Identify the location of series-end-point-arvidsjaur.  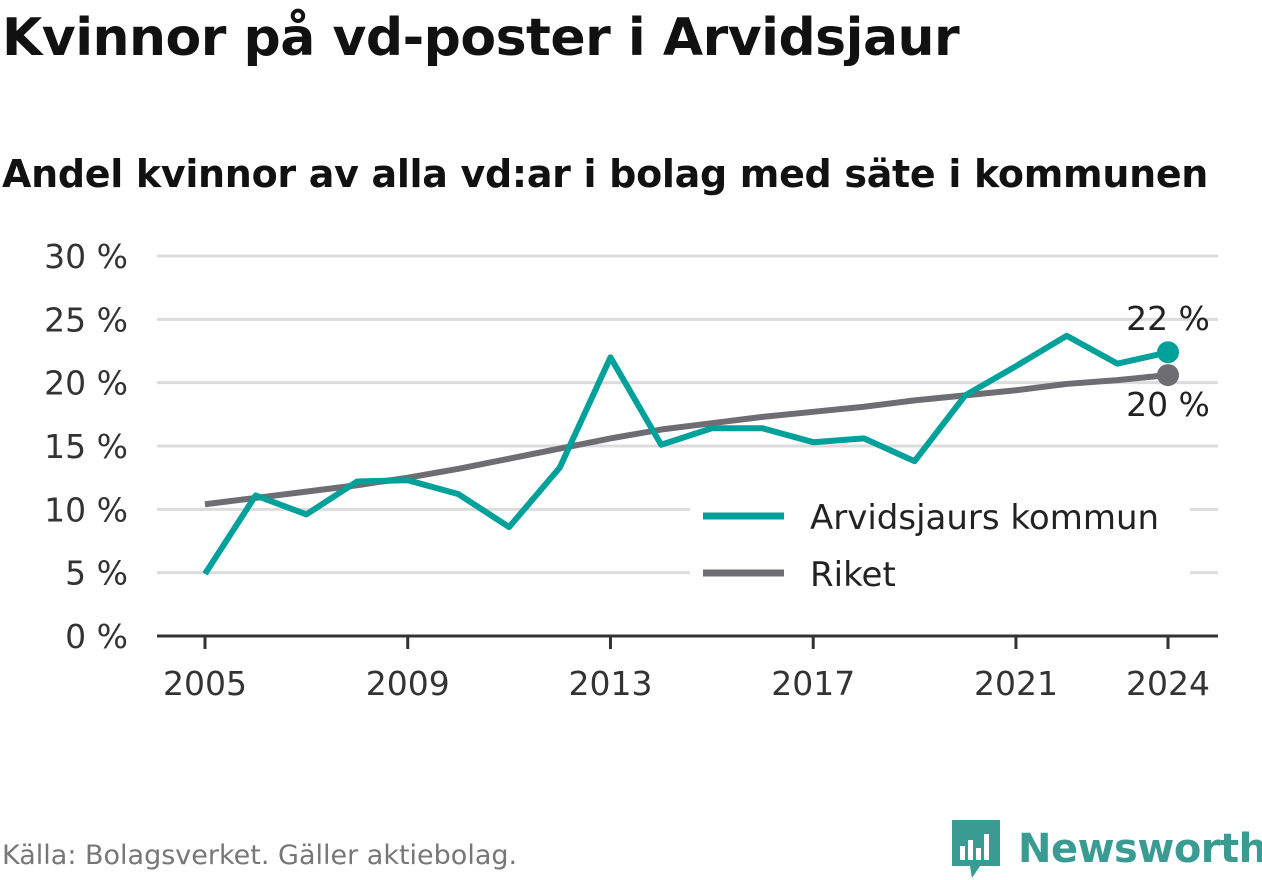
(1168, 352).